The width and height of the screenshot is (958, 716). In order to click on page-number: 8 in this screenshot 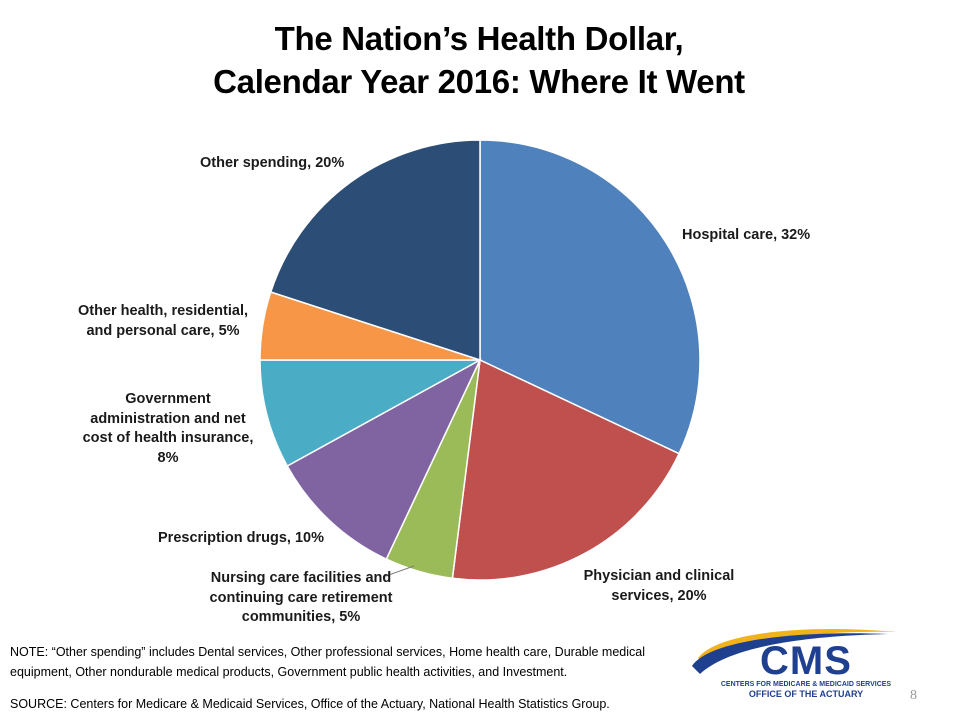, I will do `click(913, 695)`.